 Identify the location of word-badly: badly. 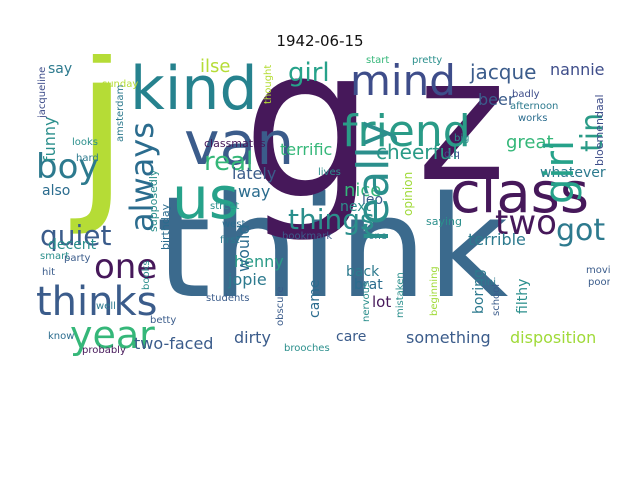
(526, 94).